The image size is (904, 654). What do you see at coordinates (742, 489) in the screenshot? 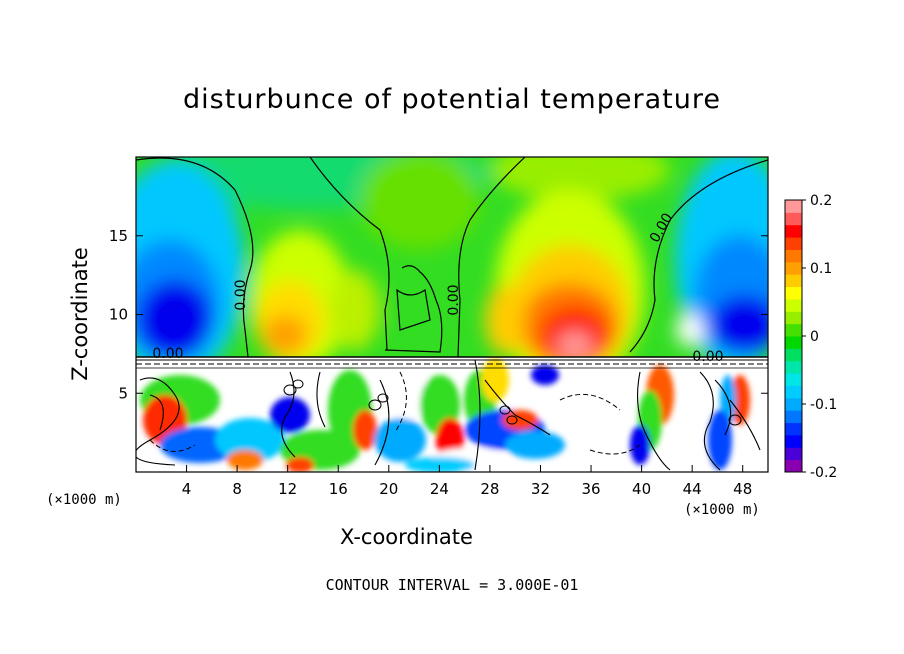
I see `x-tick-label: 48` at bounding box center [742, 489].